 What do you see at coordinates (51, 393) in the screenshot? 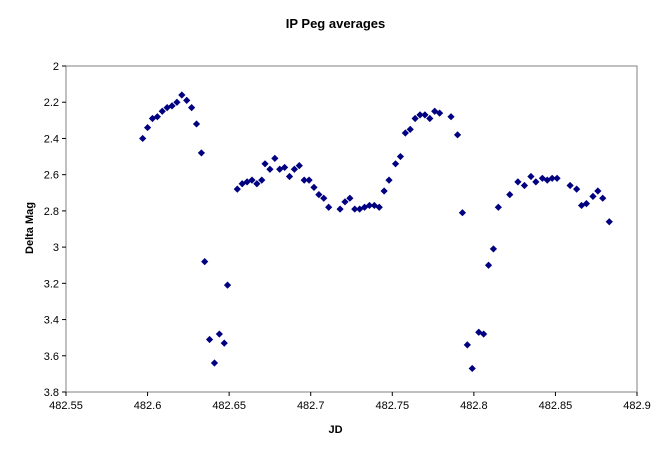
I see `y-tick-label: 3.8` at bounding box center [51, 393].